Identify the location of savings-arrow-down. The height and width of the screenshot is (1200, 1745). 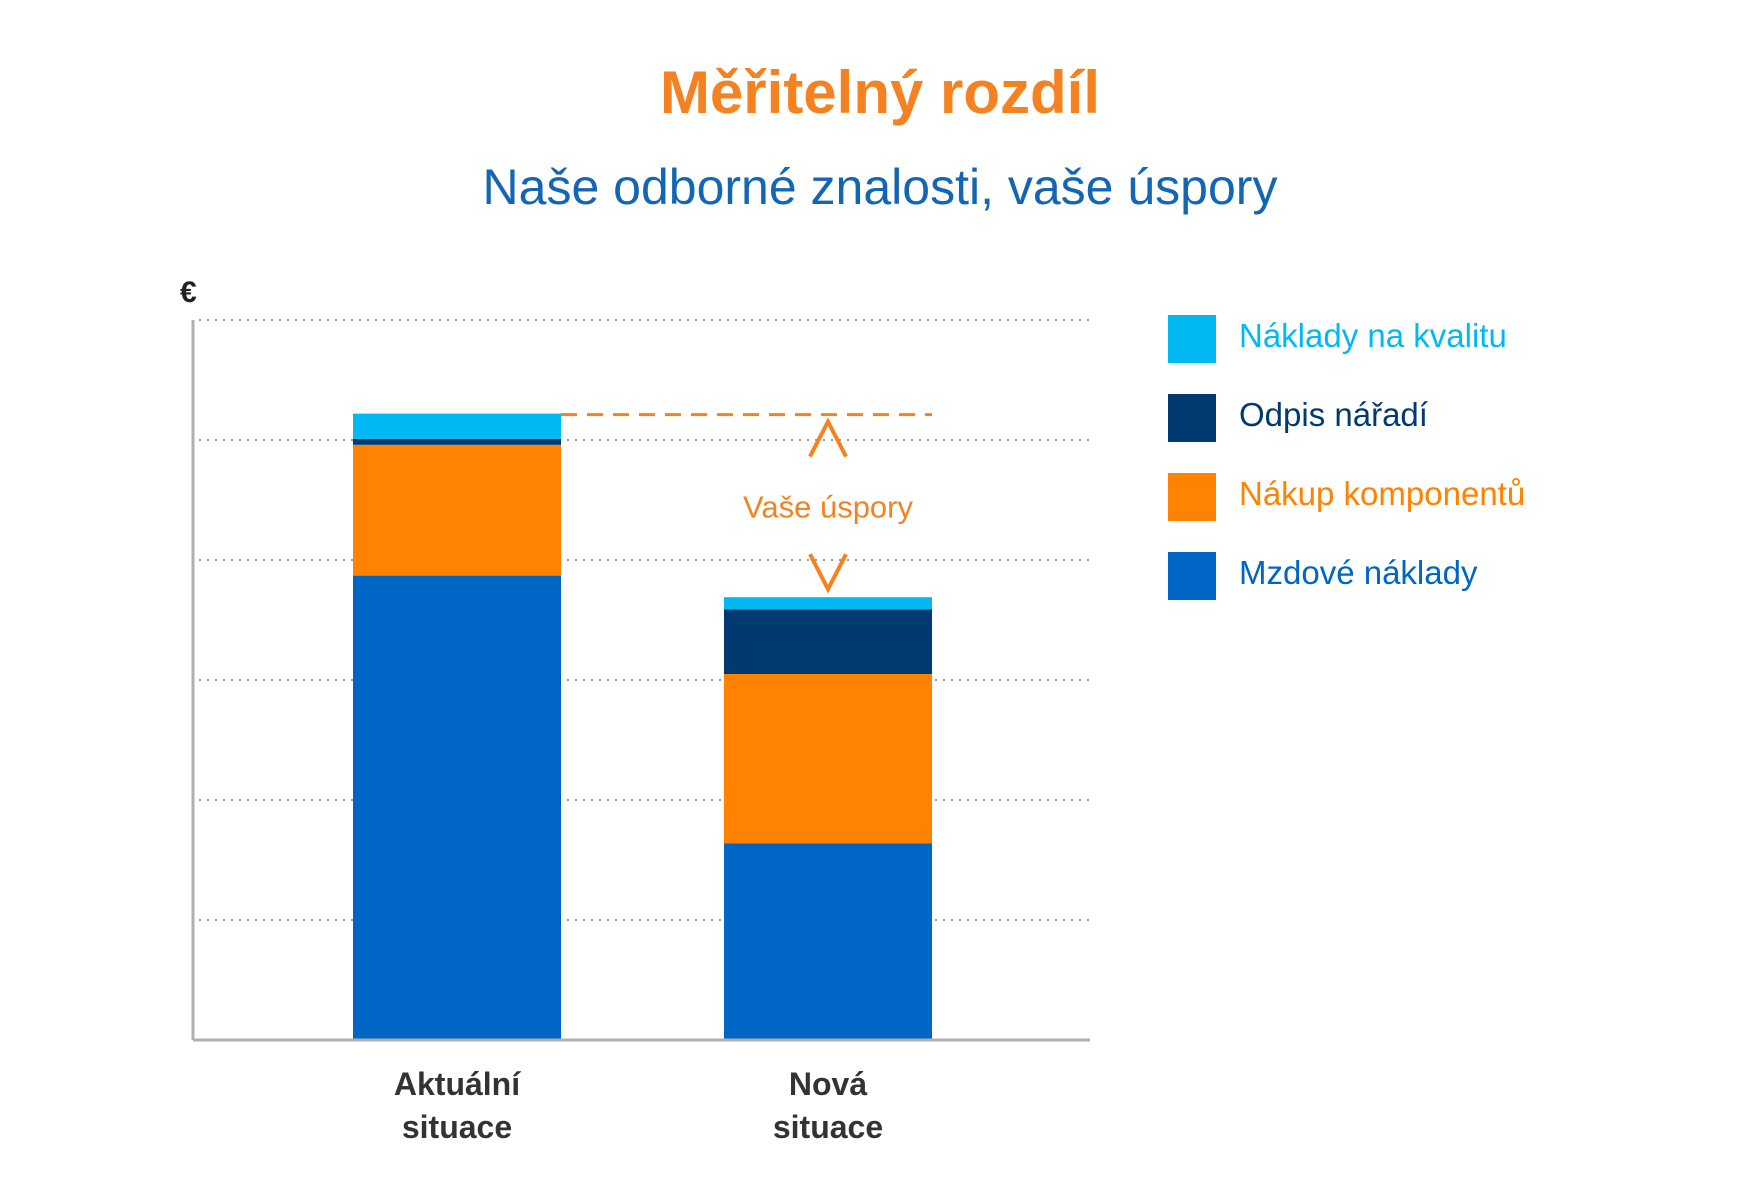
(828, 573).